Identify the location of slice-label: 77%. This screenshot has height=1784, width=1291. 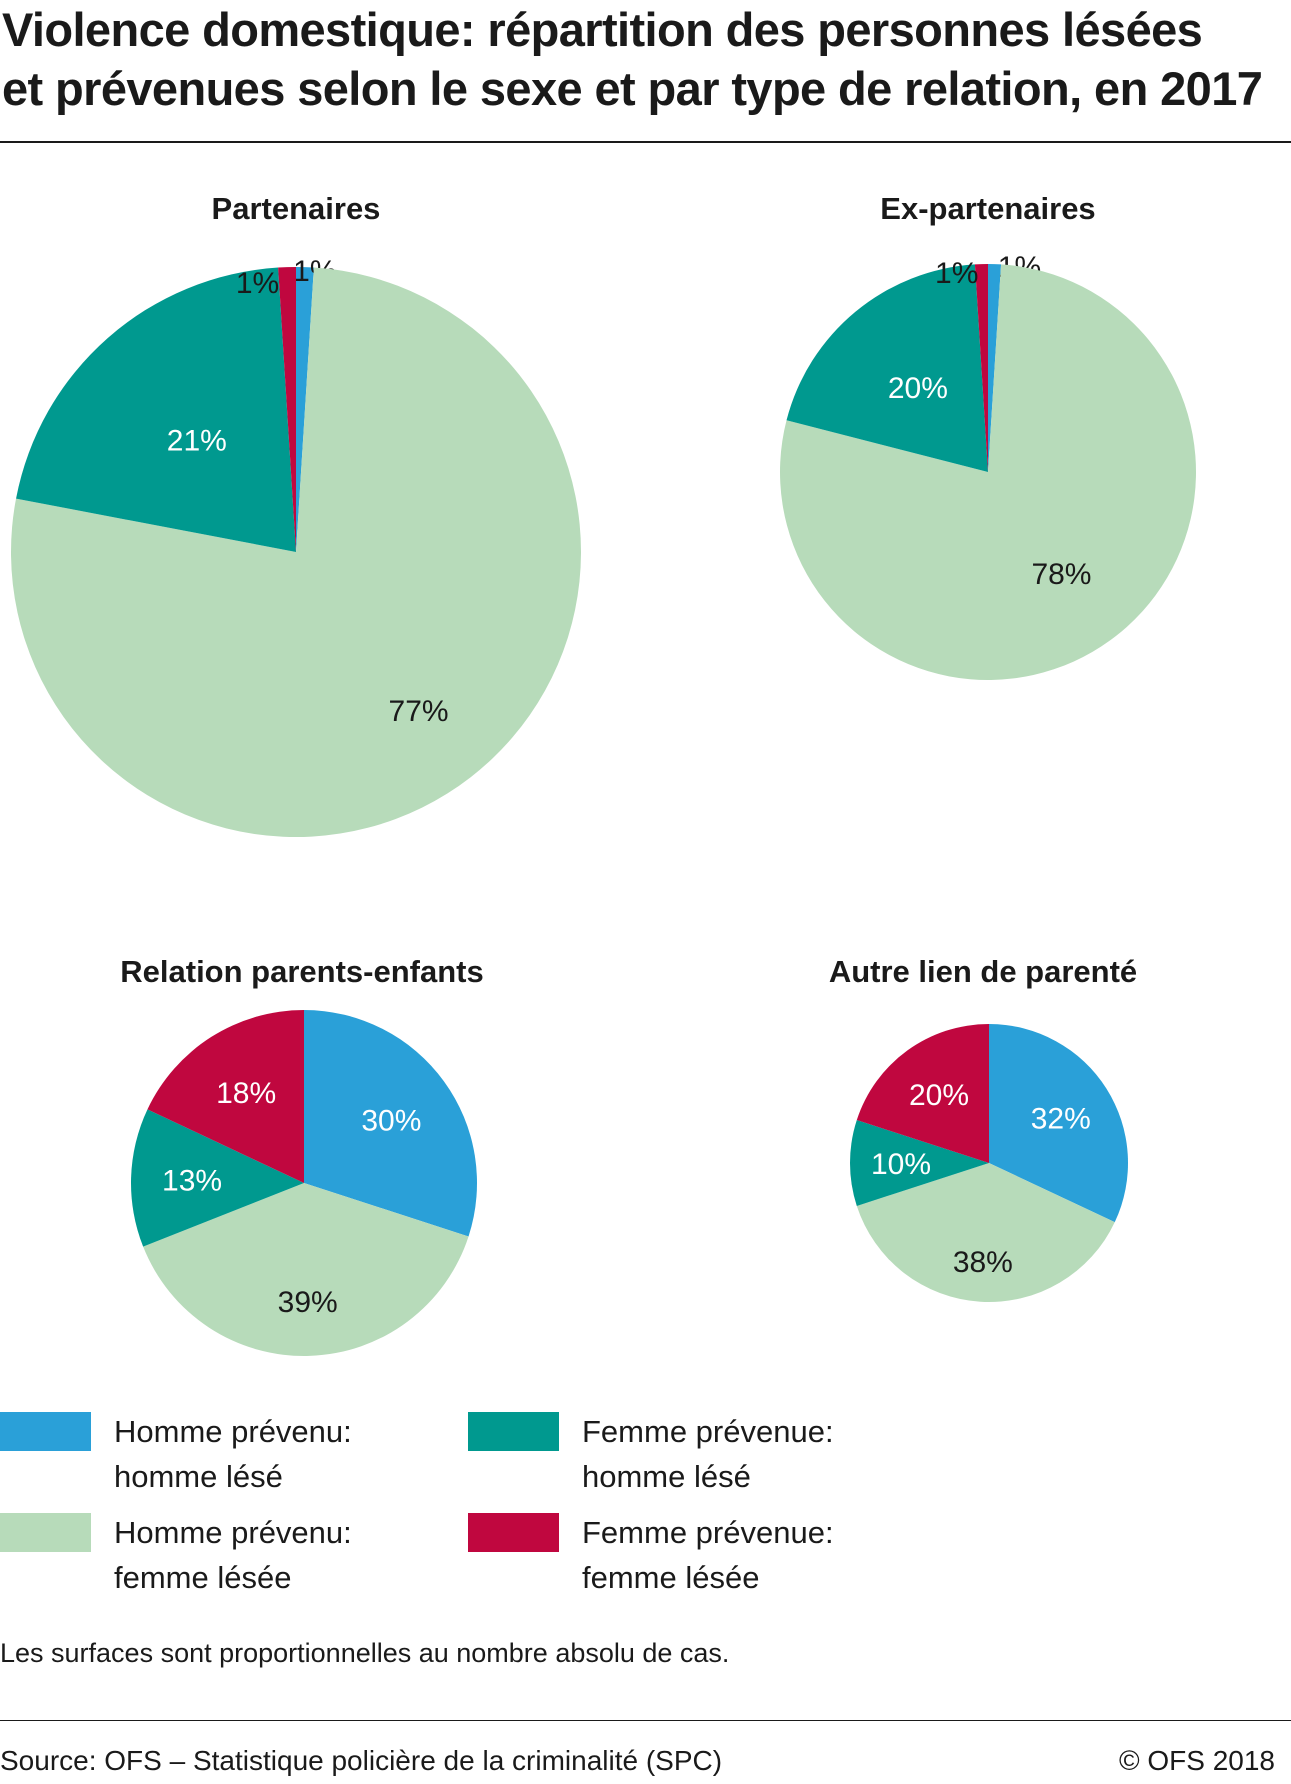
(419, 711).